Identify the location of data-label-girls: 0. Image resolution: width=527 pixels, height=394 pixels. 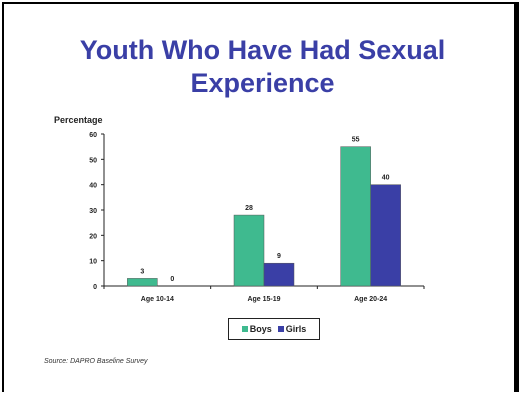
(172, 279).